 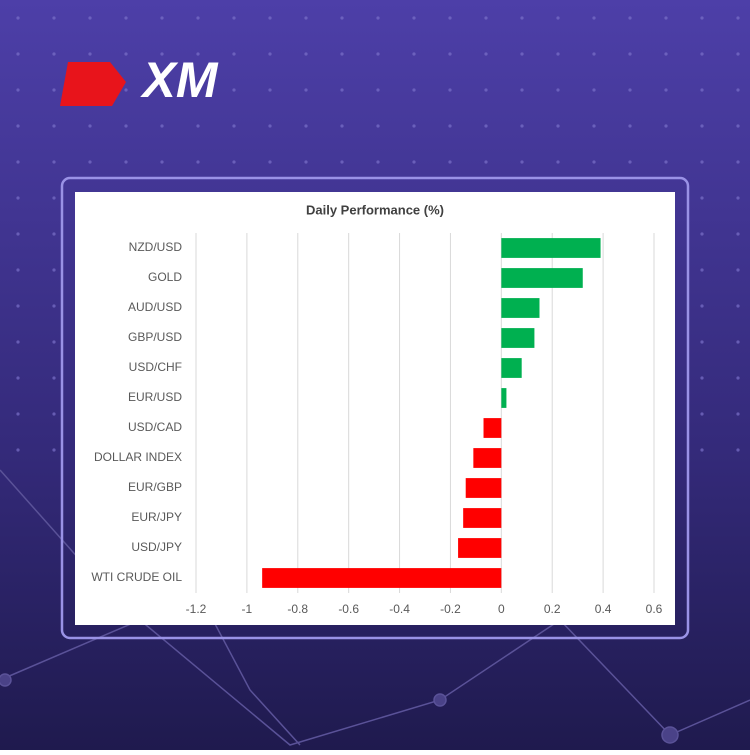 I want to click on x-tick-label: 0.6, so click(x=654, y=609).